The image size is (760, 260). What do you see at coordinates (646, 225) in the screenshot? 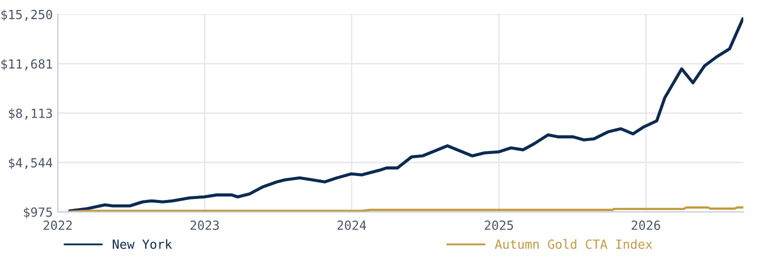
I see `x-tick-label: 2026` at bounding box center [646, 225].